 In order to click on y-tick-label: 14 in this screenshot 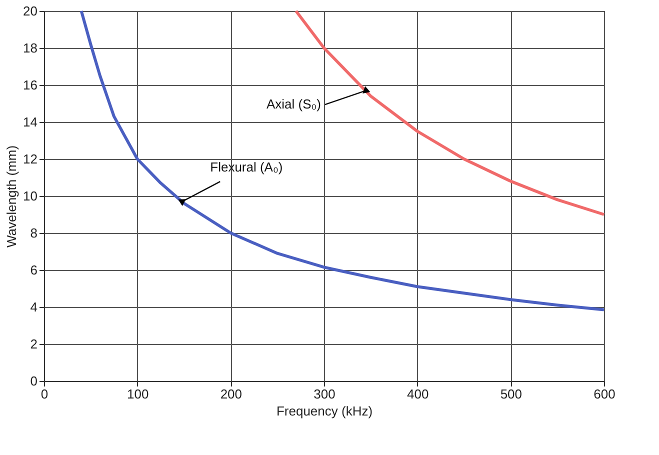, I will do `click(30, 122)`.